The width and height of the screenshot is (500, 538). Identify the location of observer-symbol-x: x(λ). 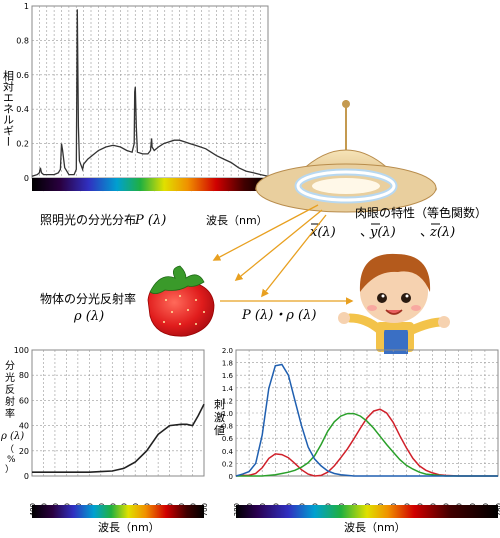
(323, 232).